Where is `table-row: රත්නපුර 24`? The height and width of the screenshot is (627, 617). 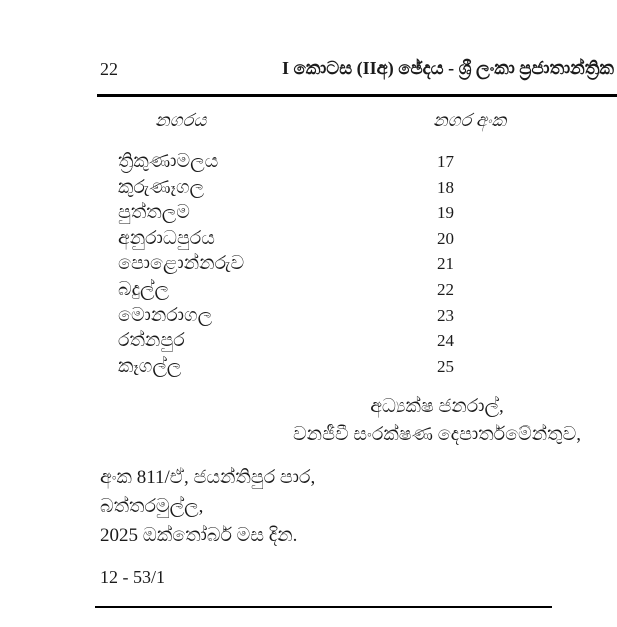
table-row: රත්නපුර 24 is located at coordinates (358, 341).